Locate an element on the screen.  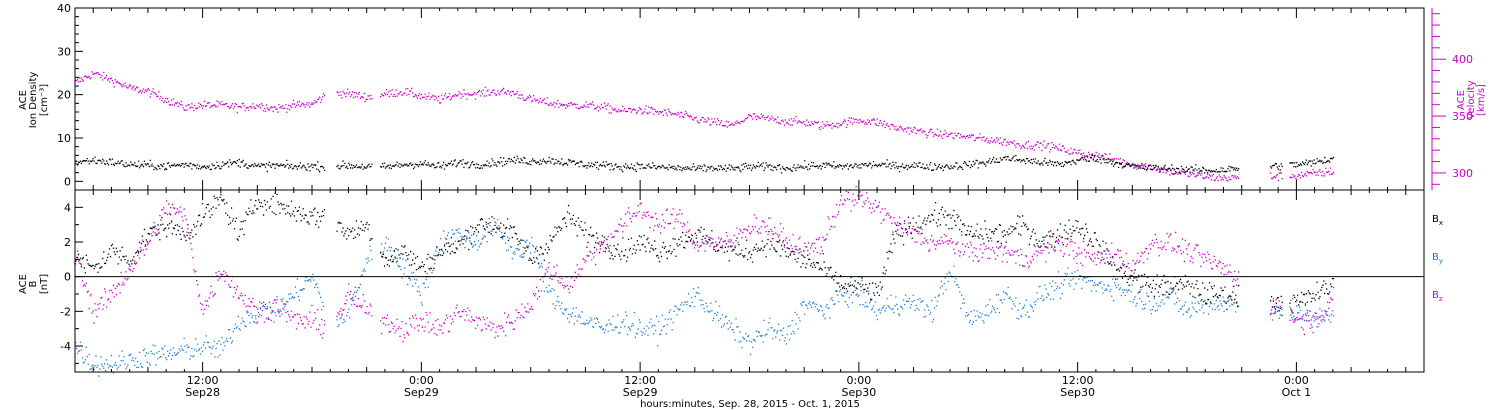
b-y-tick-label: 2 is located at coordinates (67, 242).